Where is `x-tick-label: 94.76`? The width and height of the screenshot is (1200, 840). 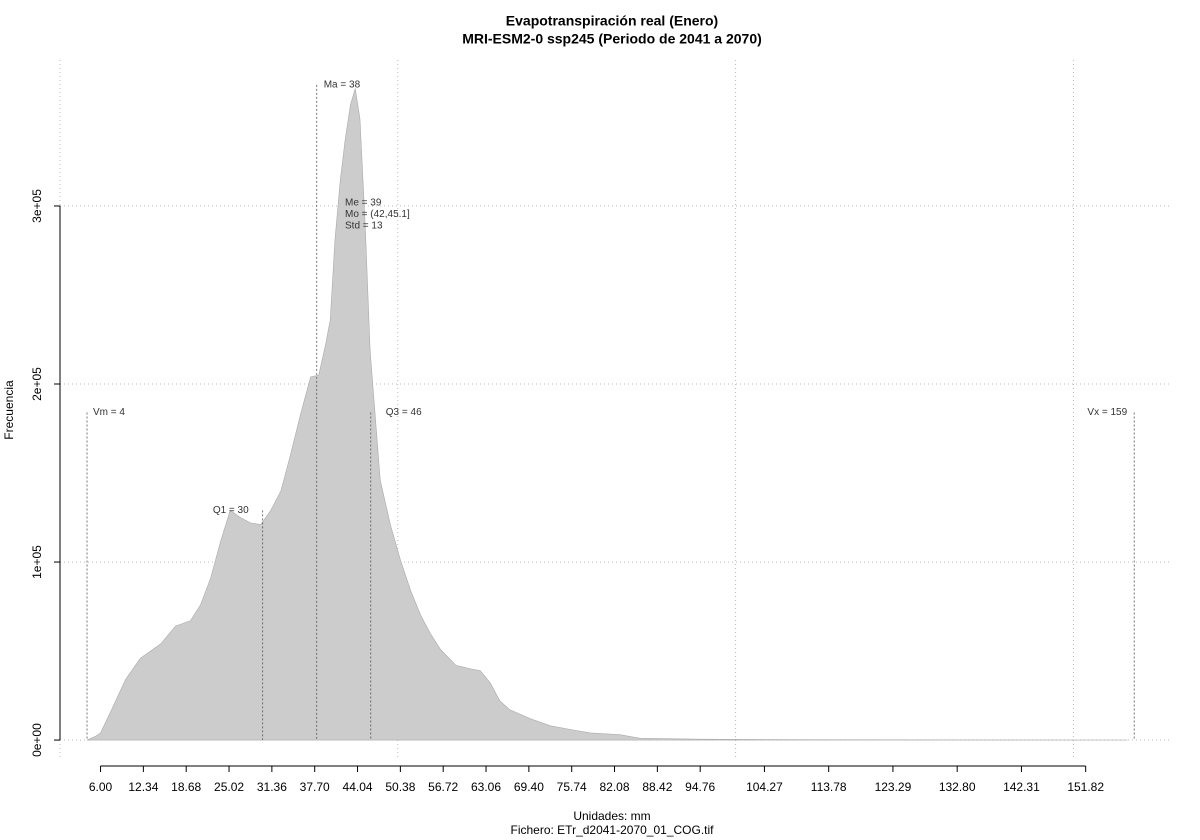 x-tick-label: 94.76 is located at coordinates (700, 787).